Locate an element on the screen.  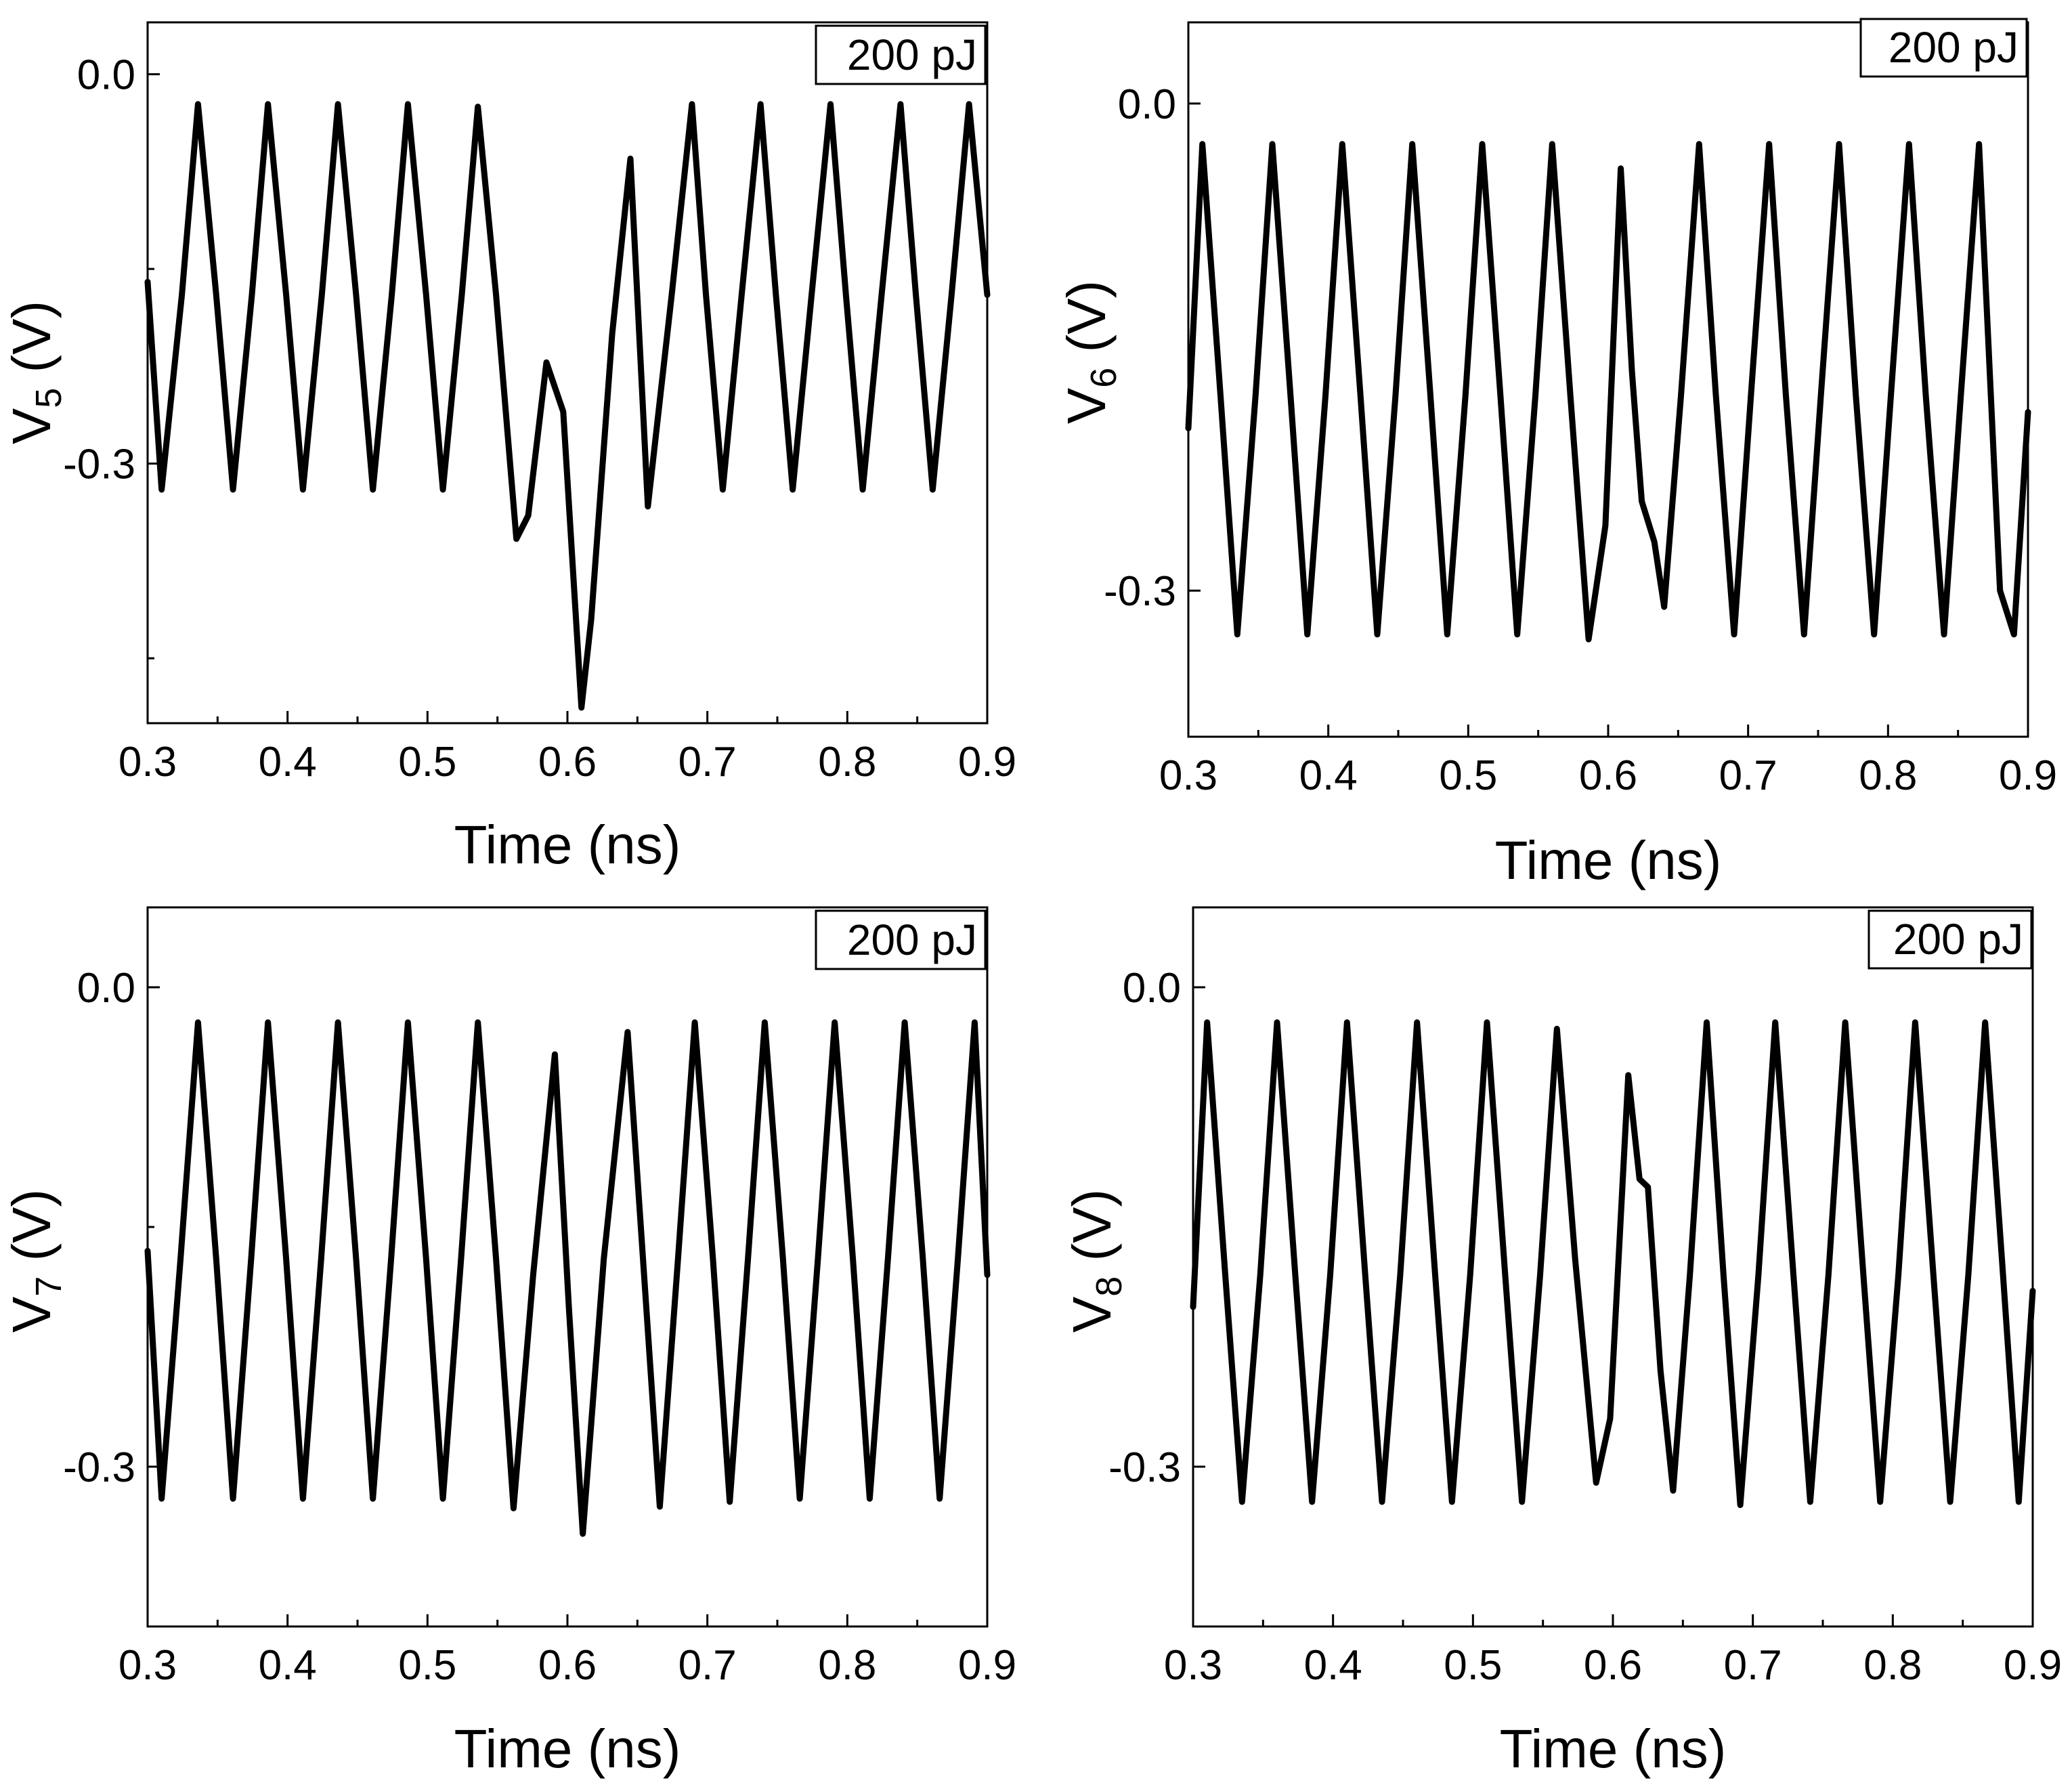
y-axis-title-subscript: 6 is located at coordinates (1103, 378).